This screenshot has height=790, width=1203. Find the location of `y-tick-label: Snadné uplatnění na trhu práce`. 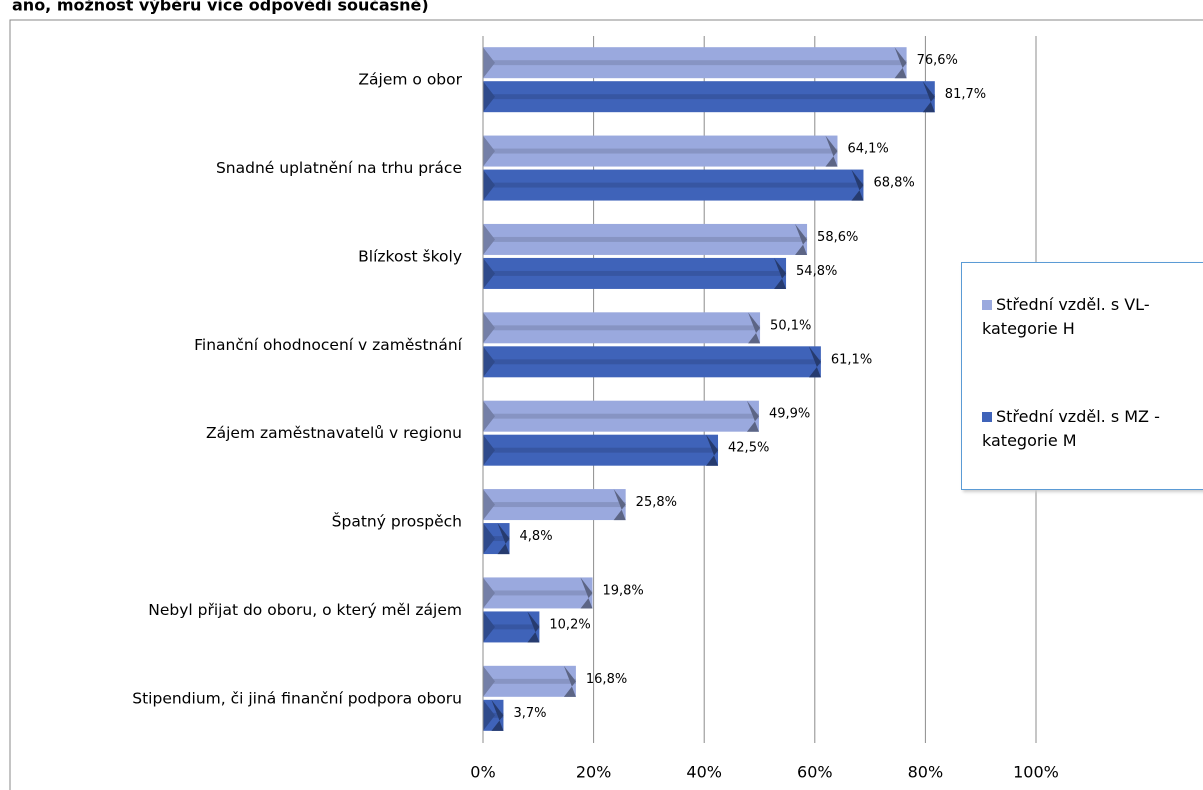

y-tick-label: Snadné uplatnění na trhu práce is located at coordinates (339, 168).